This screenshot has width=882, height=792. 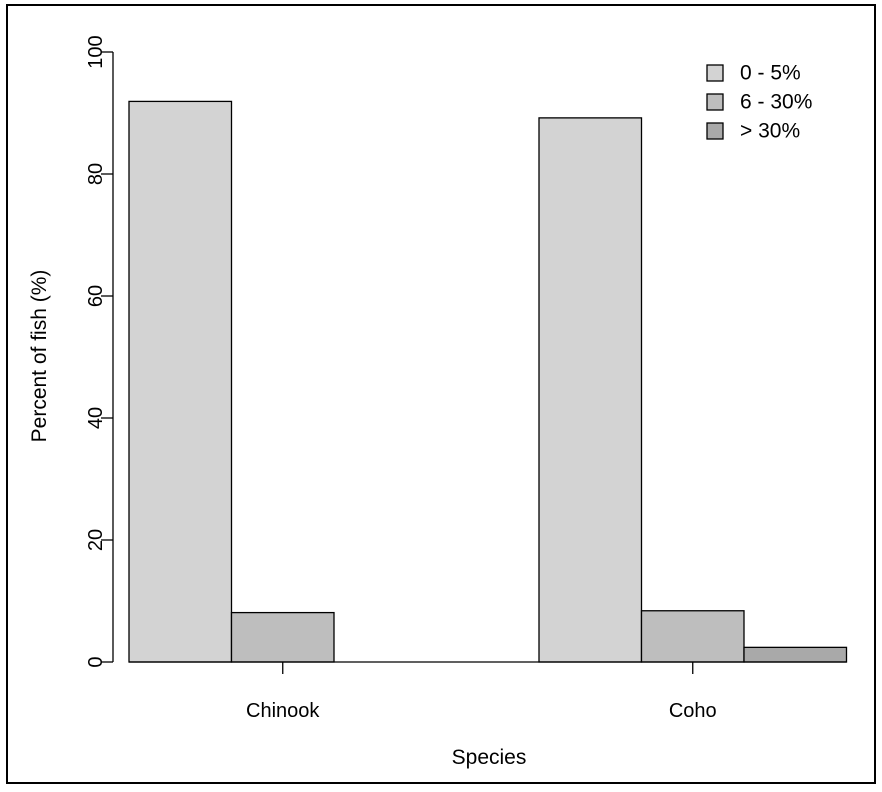 I want to click on y-tick-label-40: 40, so click(x=96, y=418).